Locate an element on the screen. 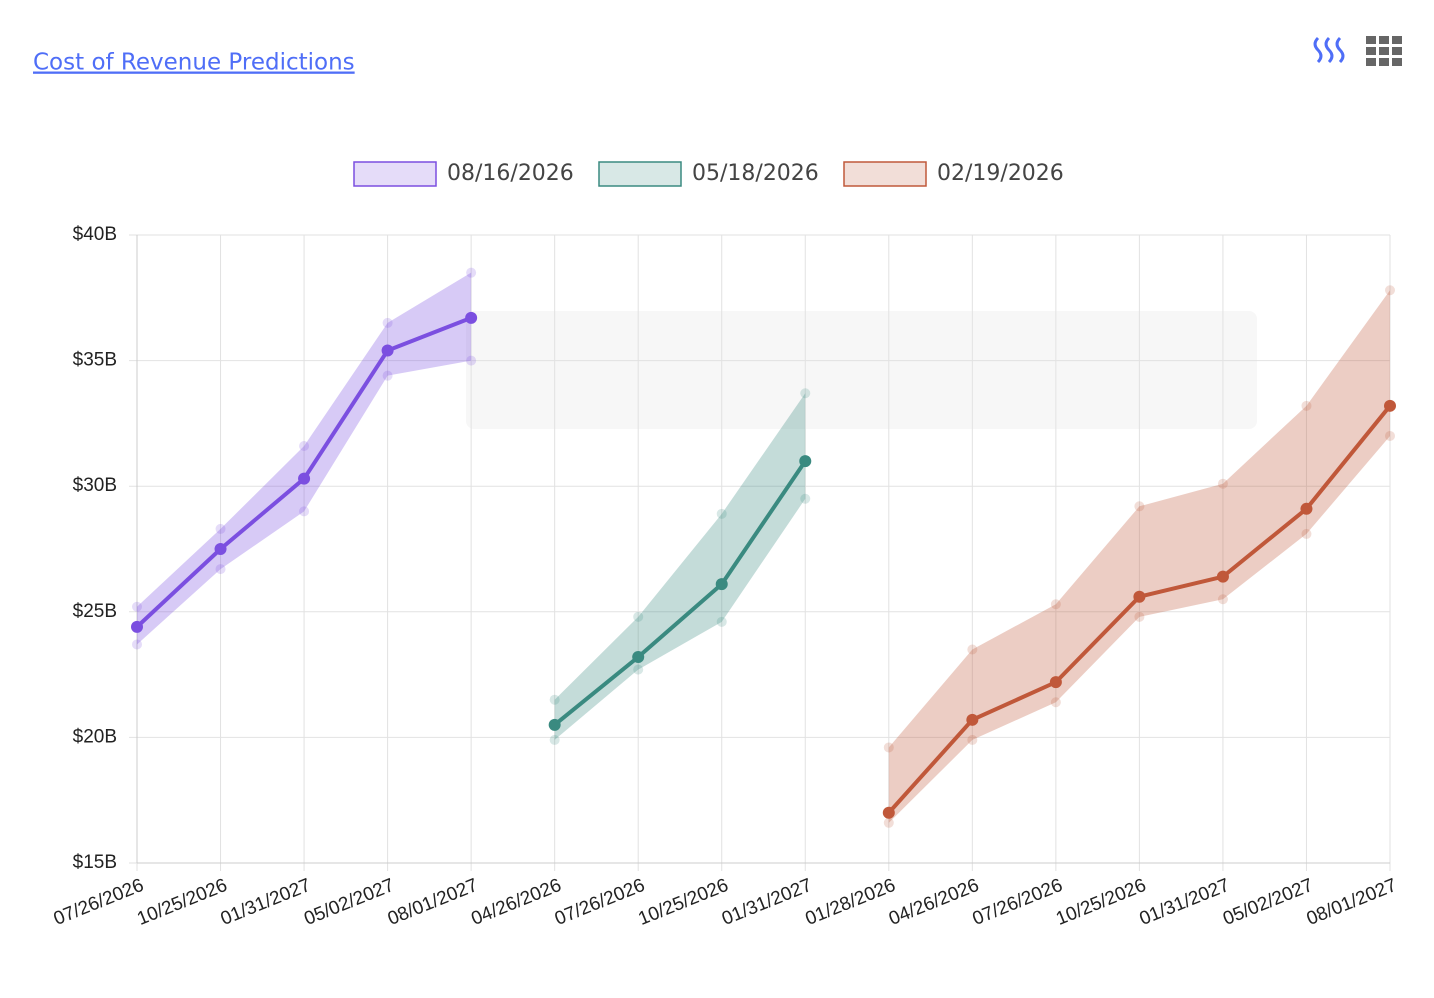  legend-label: 08/16/2026 is located at coordinates (510, 173).